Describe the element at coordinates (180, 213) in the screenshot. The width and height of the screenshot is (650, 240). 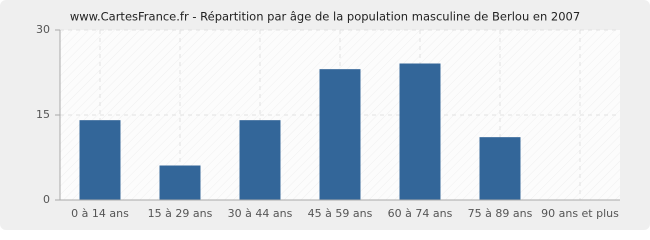
I see `x-tick-label: 15 à 29 ans` at that location.